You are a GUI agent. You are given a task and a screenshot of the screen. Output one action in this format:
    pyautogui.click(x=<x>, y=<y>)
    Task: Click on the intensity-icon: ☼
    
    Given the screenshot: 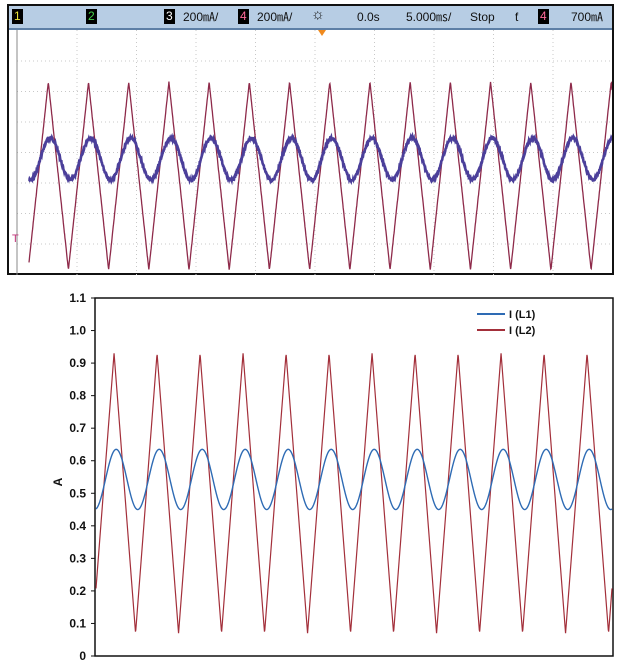 What is the action you would take?
    pyautogui.click(x=318, y=14)
    